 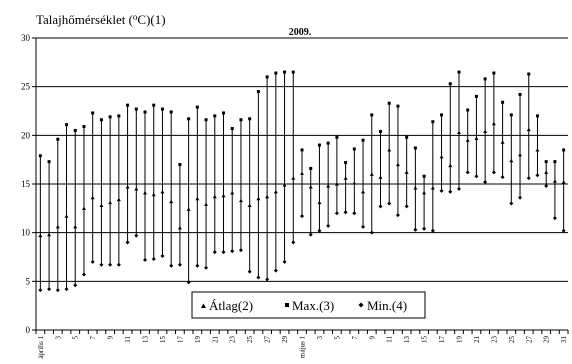 I want to click on y-tick-label: 15, so click(x=26, y=184).